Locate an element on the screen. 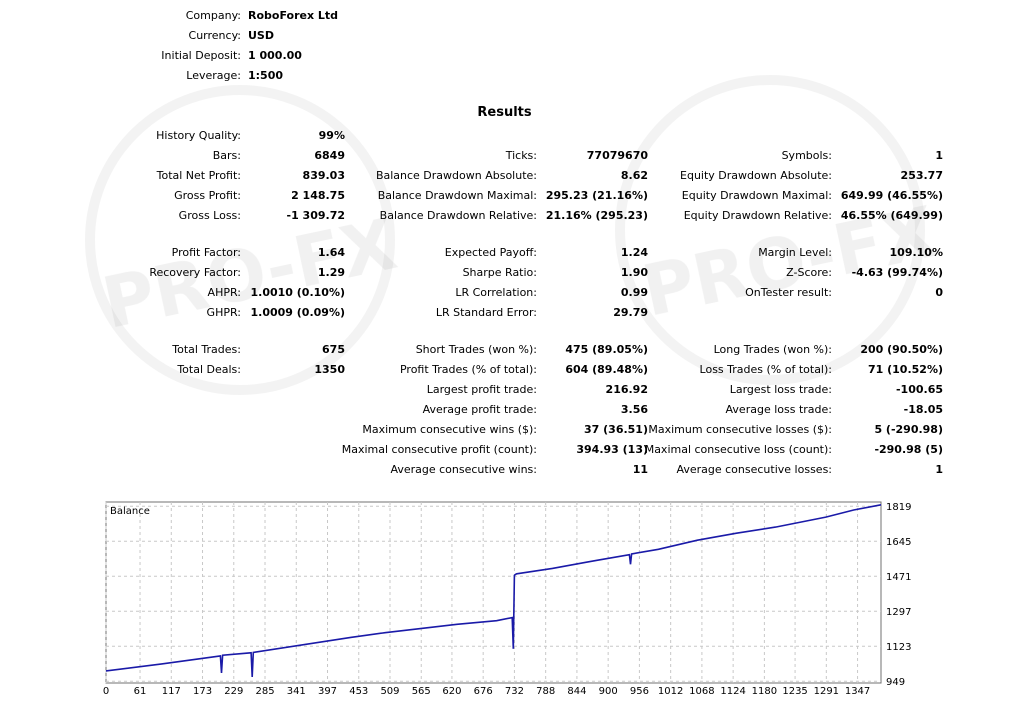 This screenshot has width=1009, height=712. bars-value: 6849 is located at coordinates (329, 155).